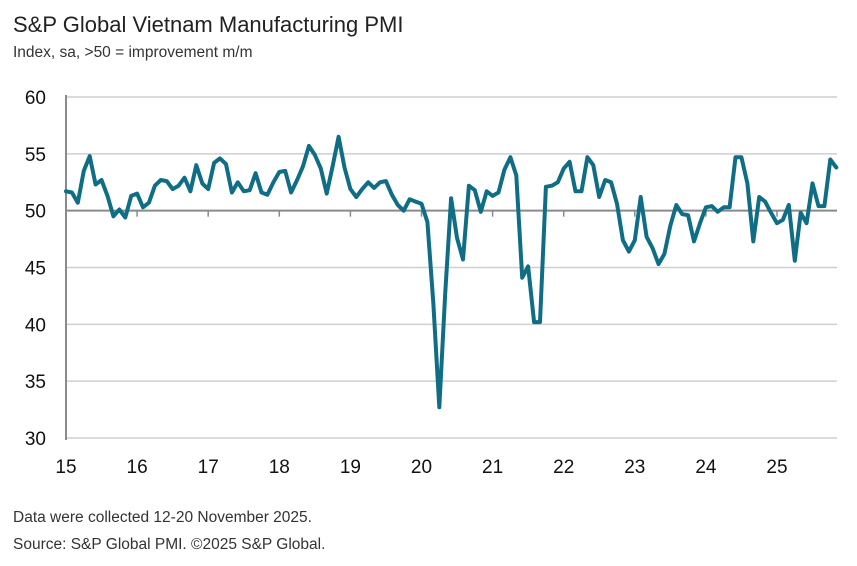  What do you see at coordinates (35, 325) in the screenshot?
I see `y-tick-label: 40` at bounding box center [35, 325].